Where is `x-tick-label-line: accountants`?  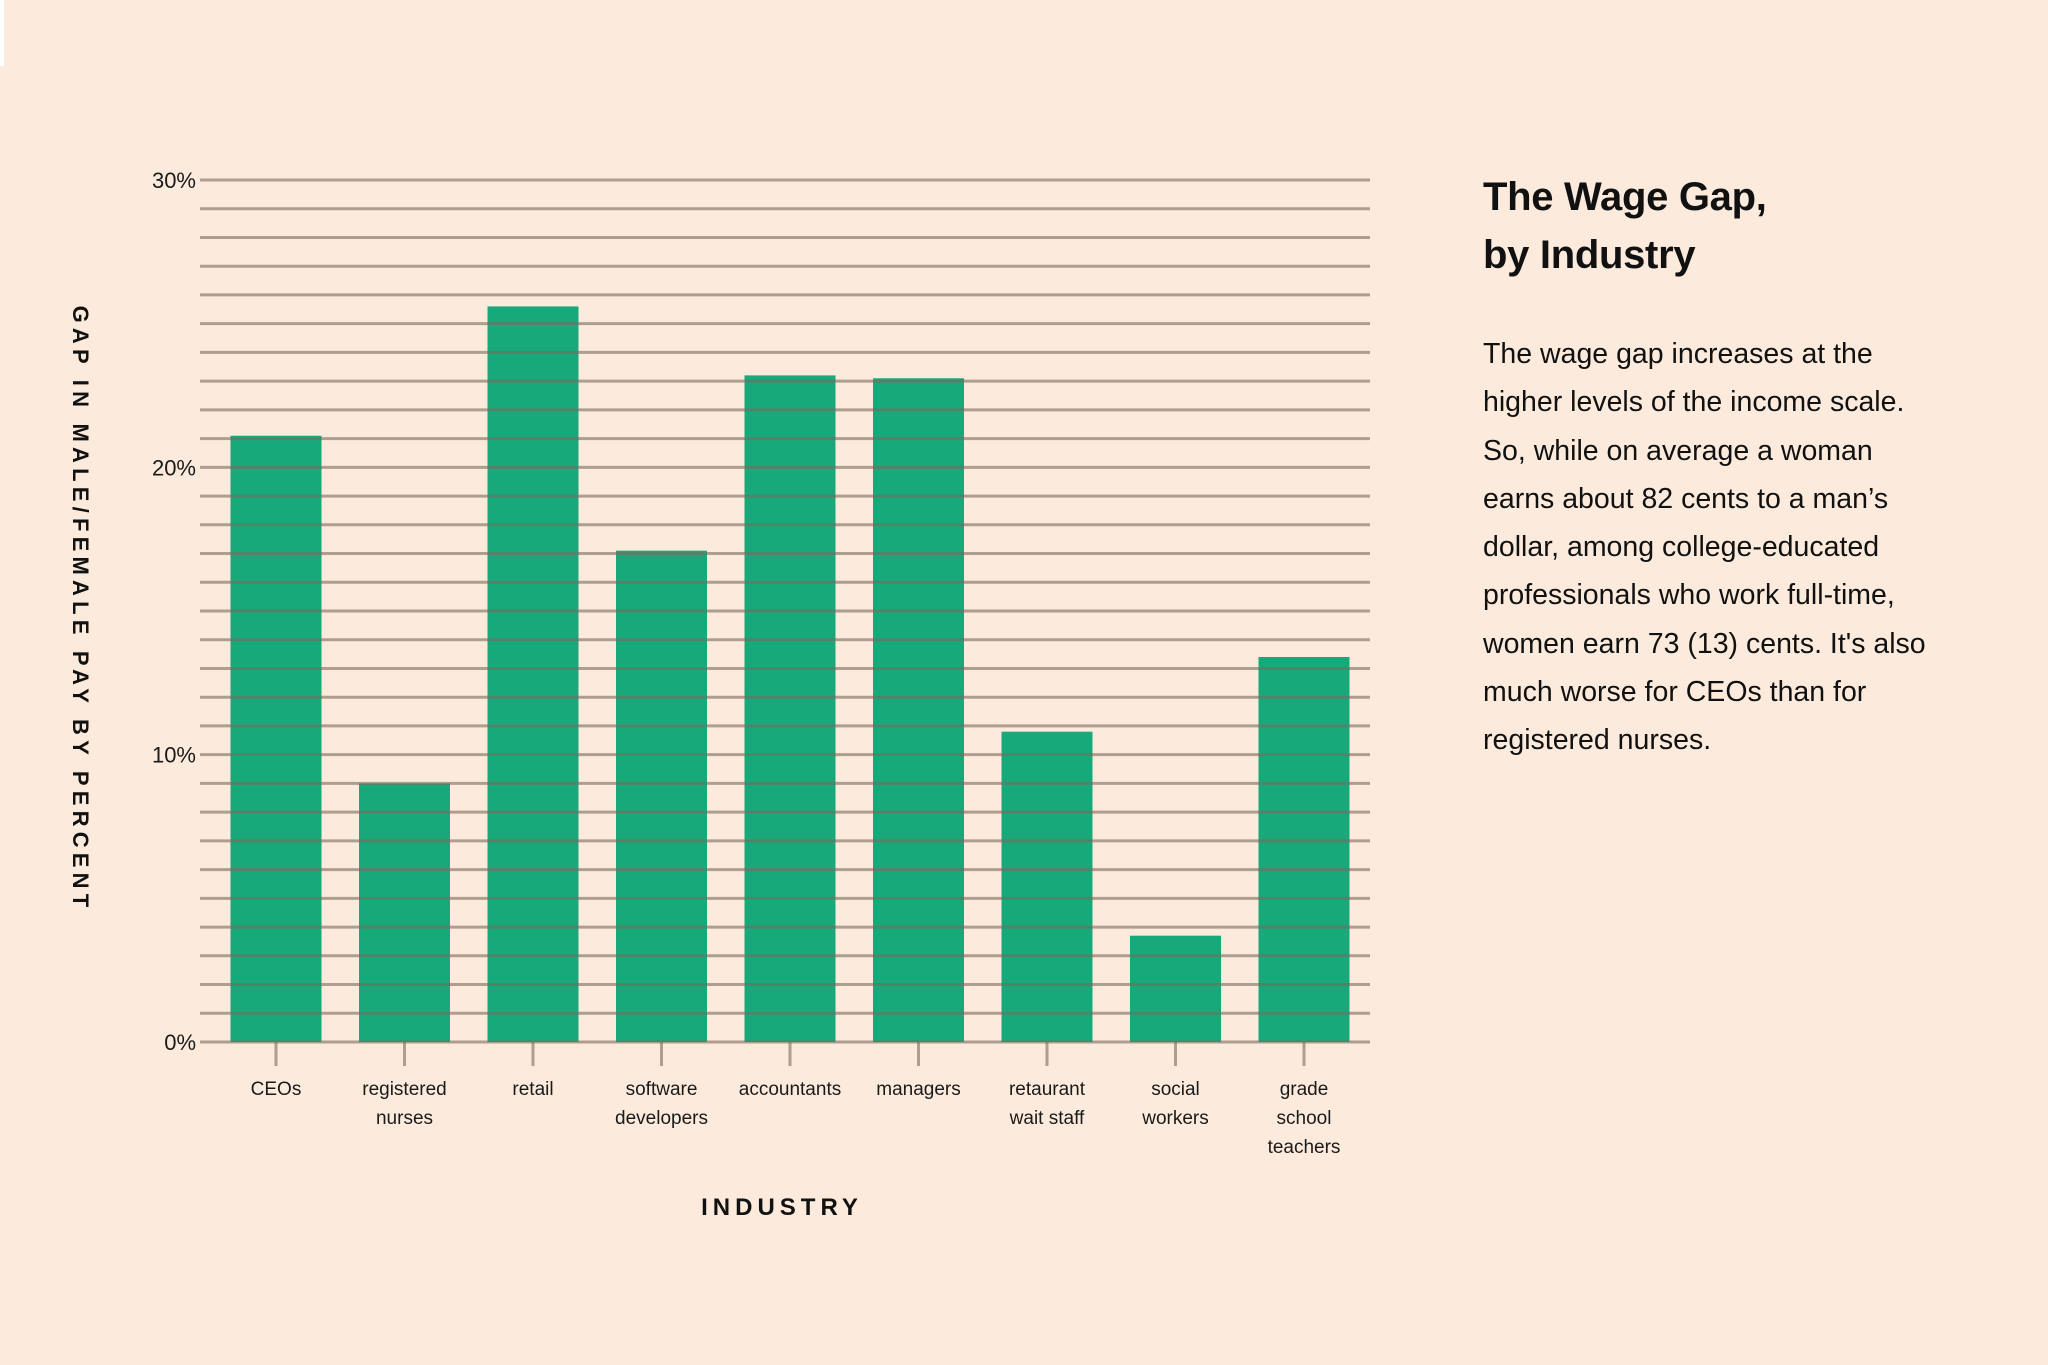 x-tick-label-line: accountants is located at coordinates (790, 1089).